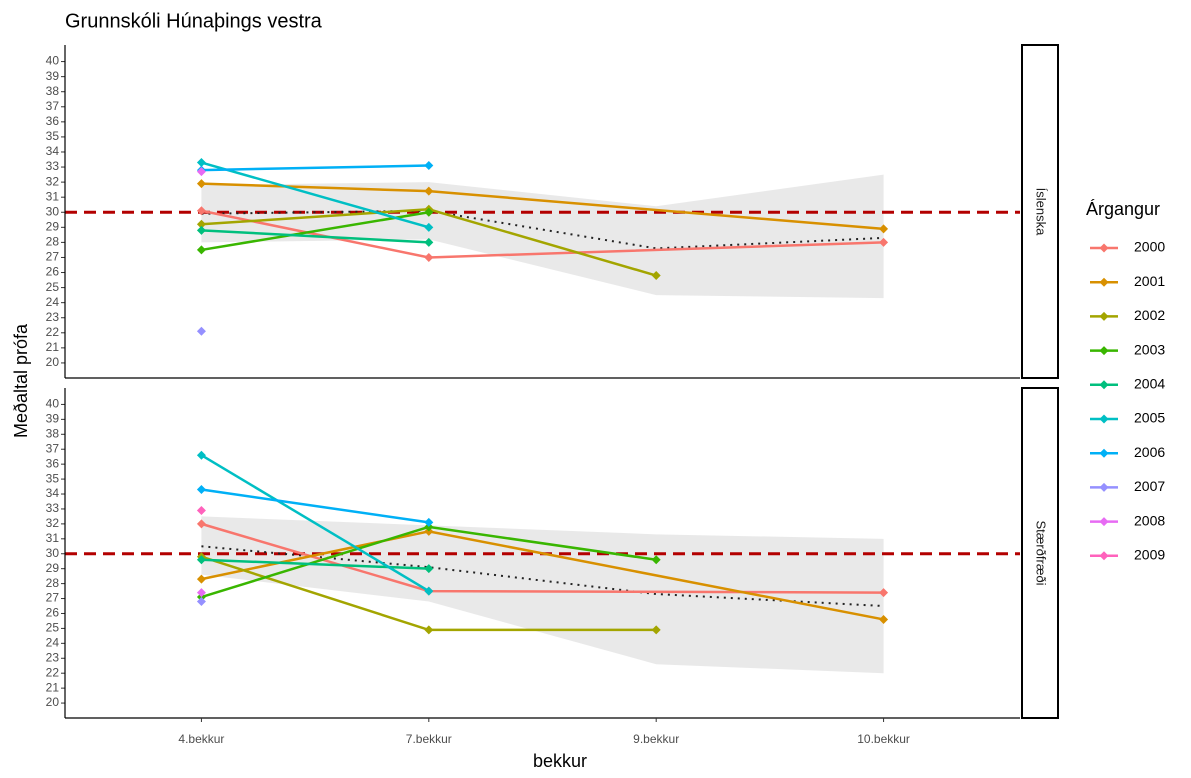 Image resolution: width=1191 pixels, height=778 pixels. I want to click on facet-label: Stærðfræði, so click(1041, 552).